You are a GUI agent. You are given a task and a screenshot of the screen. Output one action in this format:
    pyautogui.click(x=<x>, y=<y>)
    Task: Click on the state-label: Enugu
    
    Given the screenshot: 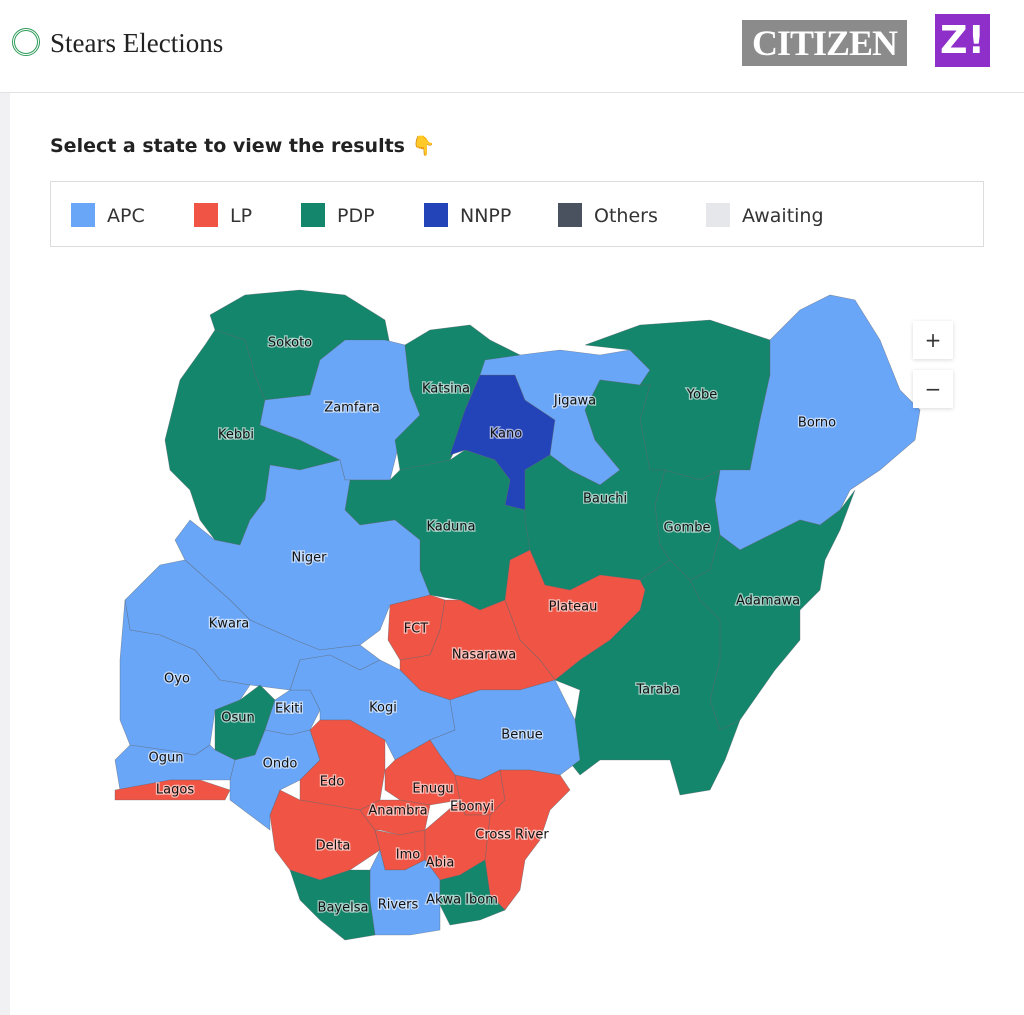 What is the action you would take?
    pyautogui.click(x=432, y=789)
    